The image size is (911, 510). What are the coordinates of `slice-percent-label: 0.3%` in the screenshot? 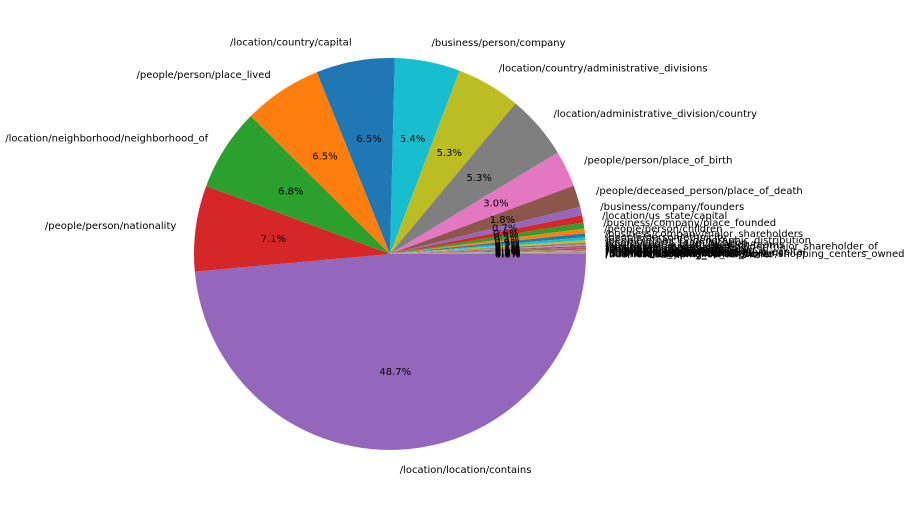 It's located at (506, 243).